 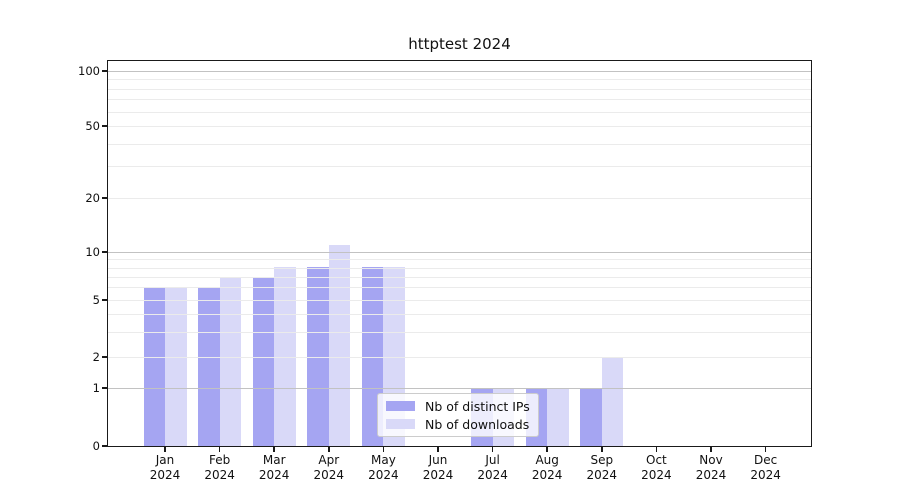 I want to click on legend-label-distinct-ips: Nb of distinct IPs, so click(x=477, y=406).